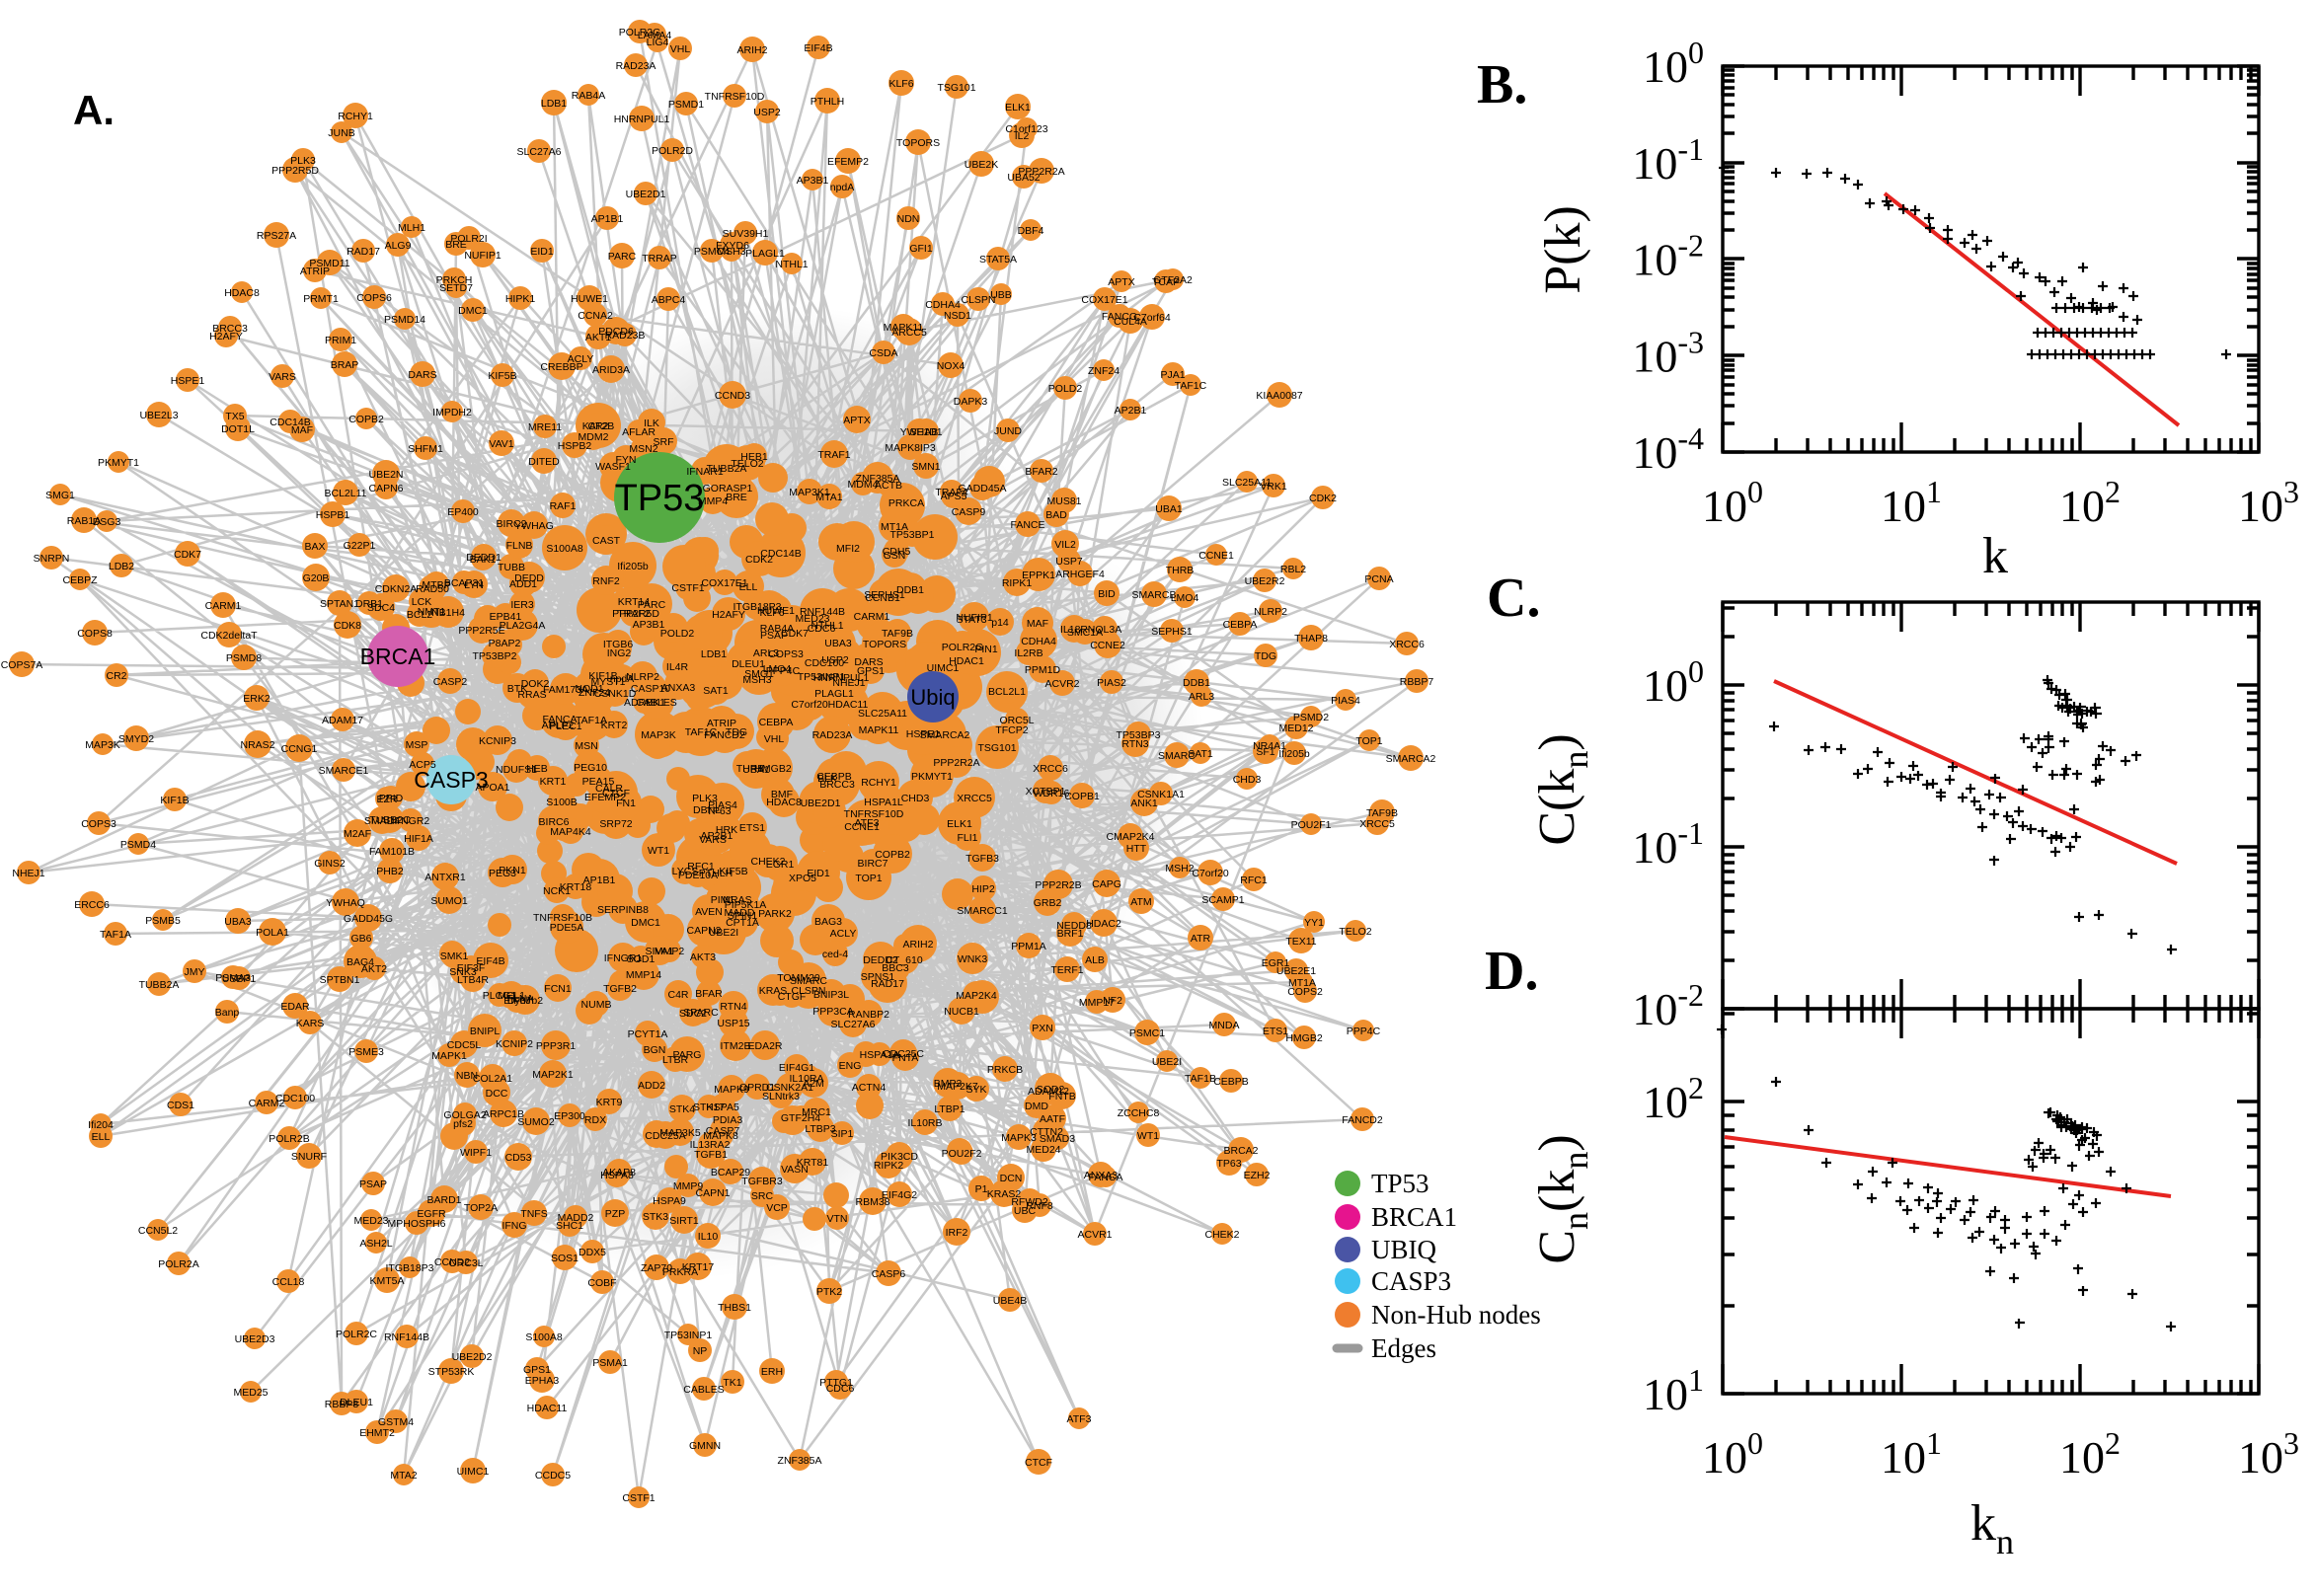 This screenshot has height=1596, width=2316. What do you see at coordinates (959, 824) in the screenshot?
I see `svg-text: ELK1` at bounding box center [959, 824].